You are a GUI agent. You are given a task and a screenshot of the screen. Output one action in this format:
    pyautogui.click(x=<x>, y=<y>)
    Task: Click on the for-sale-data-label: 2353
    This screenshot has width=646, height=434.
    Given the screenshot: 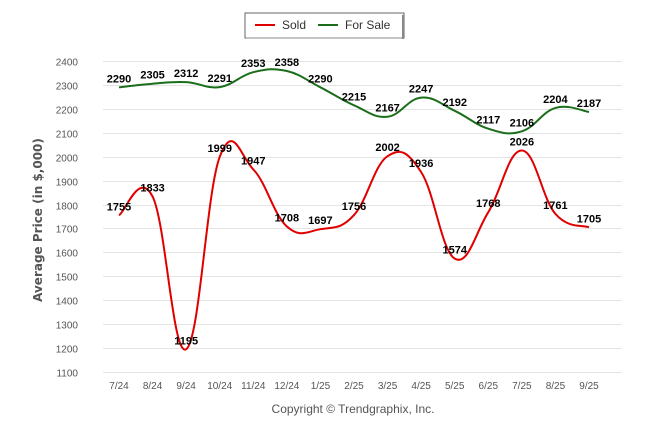 What is the action you would take?
    pyautogui.click(x=253, y=64)
    